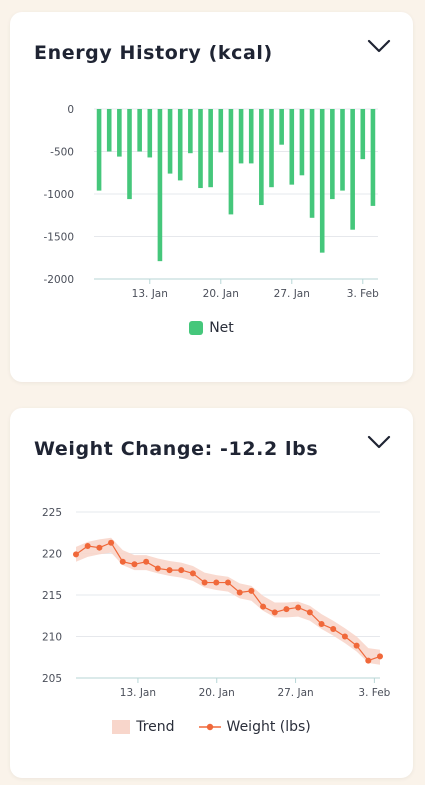 This screenshot has width=425, height=785. What do you see at coordinates (268, 727) in the screenshot?
I see `legend-weight-label: Weight (lbs)` at bounding box center [268, 727].